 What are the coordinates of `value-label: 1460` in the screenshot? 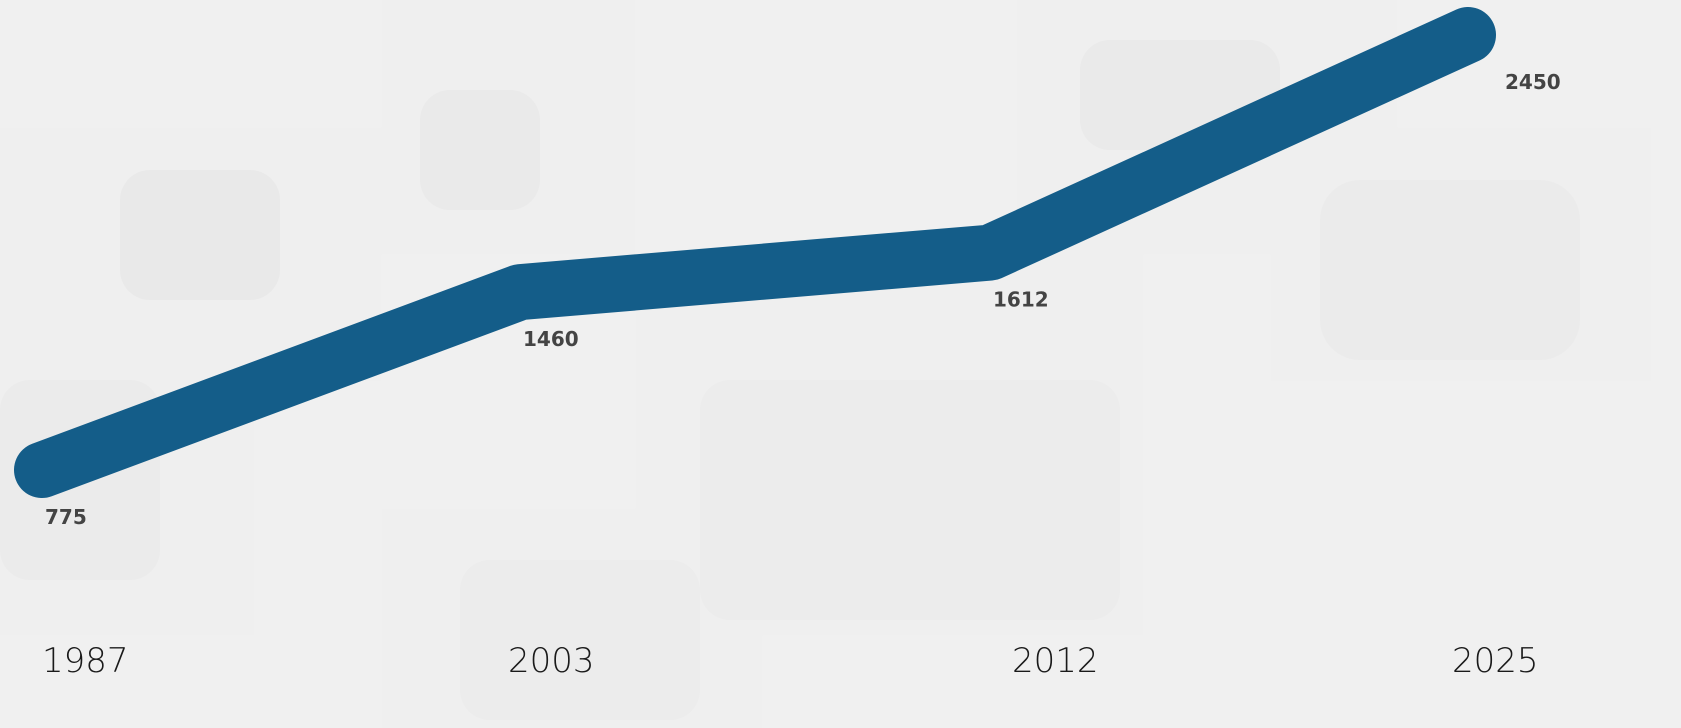 It's located at (551, 339).